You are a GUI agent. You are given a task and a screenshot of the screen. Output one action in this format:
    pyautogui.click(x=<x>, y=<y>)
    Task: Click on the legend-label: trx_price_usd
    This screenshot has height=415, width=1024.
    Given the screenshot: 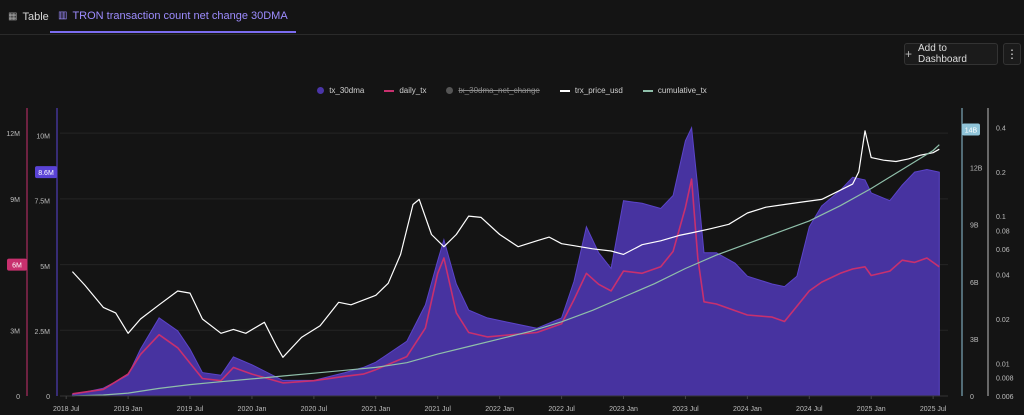 What is the action you would take?
    pyautogui.click(x=598, y=90)
    